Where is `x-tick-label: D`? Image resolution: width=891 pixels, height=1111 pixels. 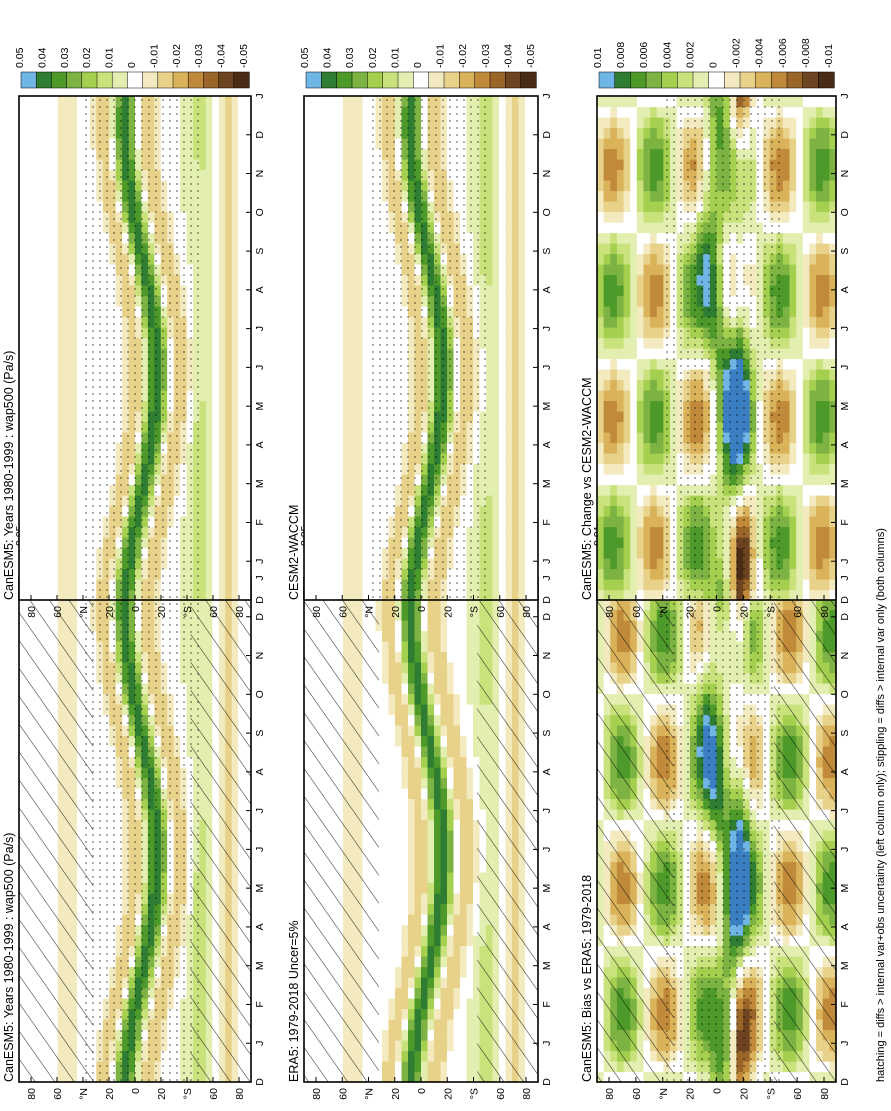 x-tick-label: D is located at coordinates (260, 135).